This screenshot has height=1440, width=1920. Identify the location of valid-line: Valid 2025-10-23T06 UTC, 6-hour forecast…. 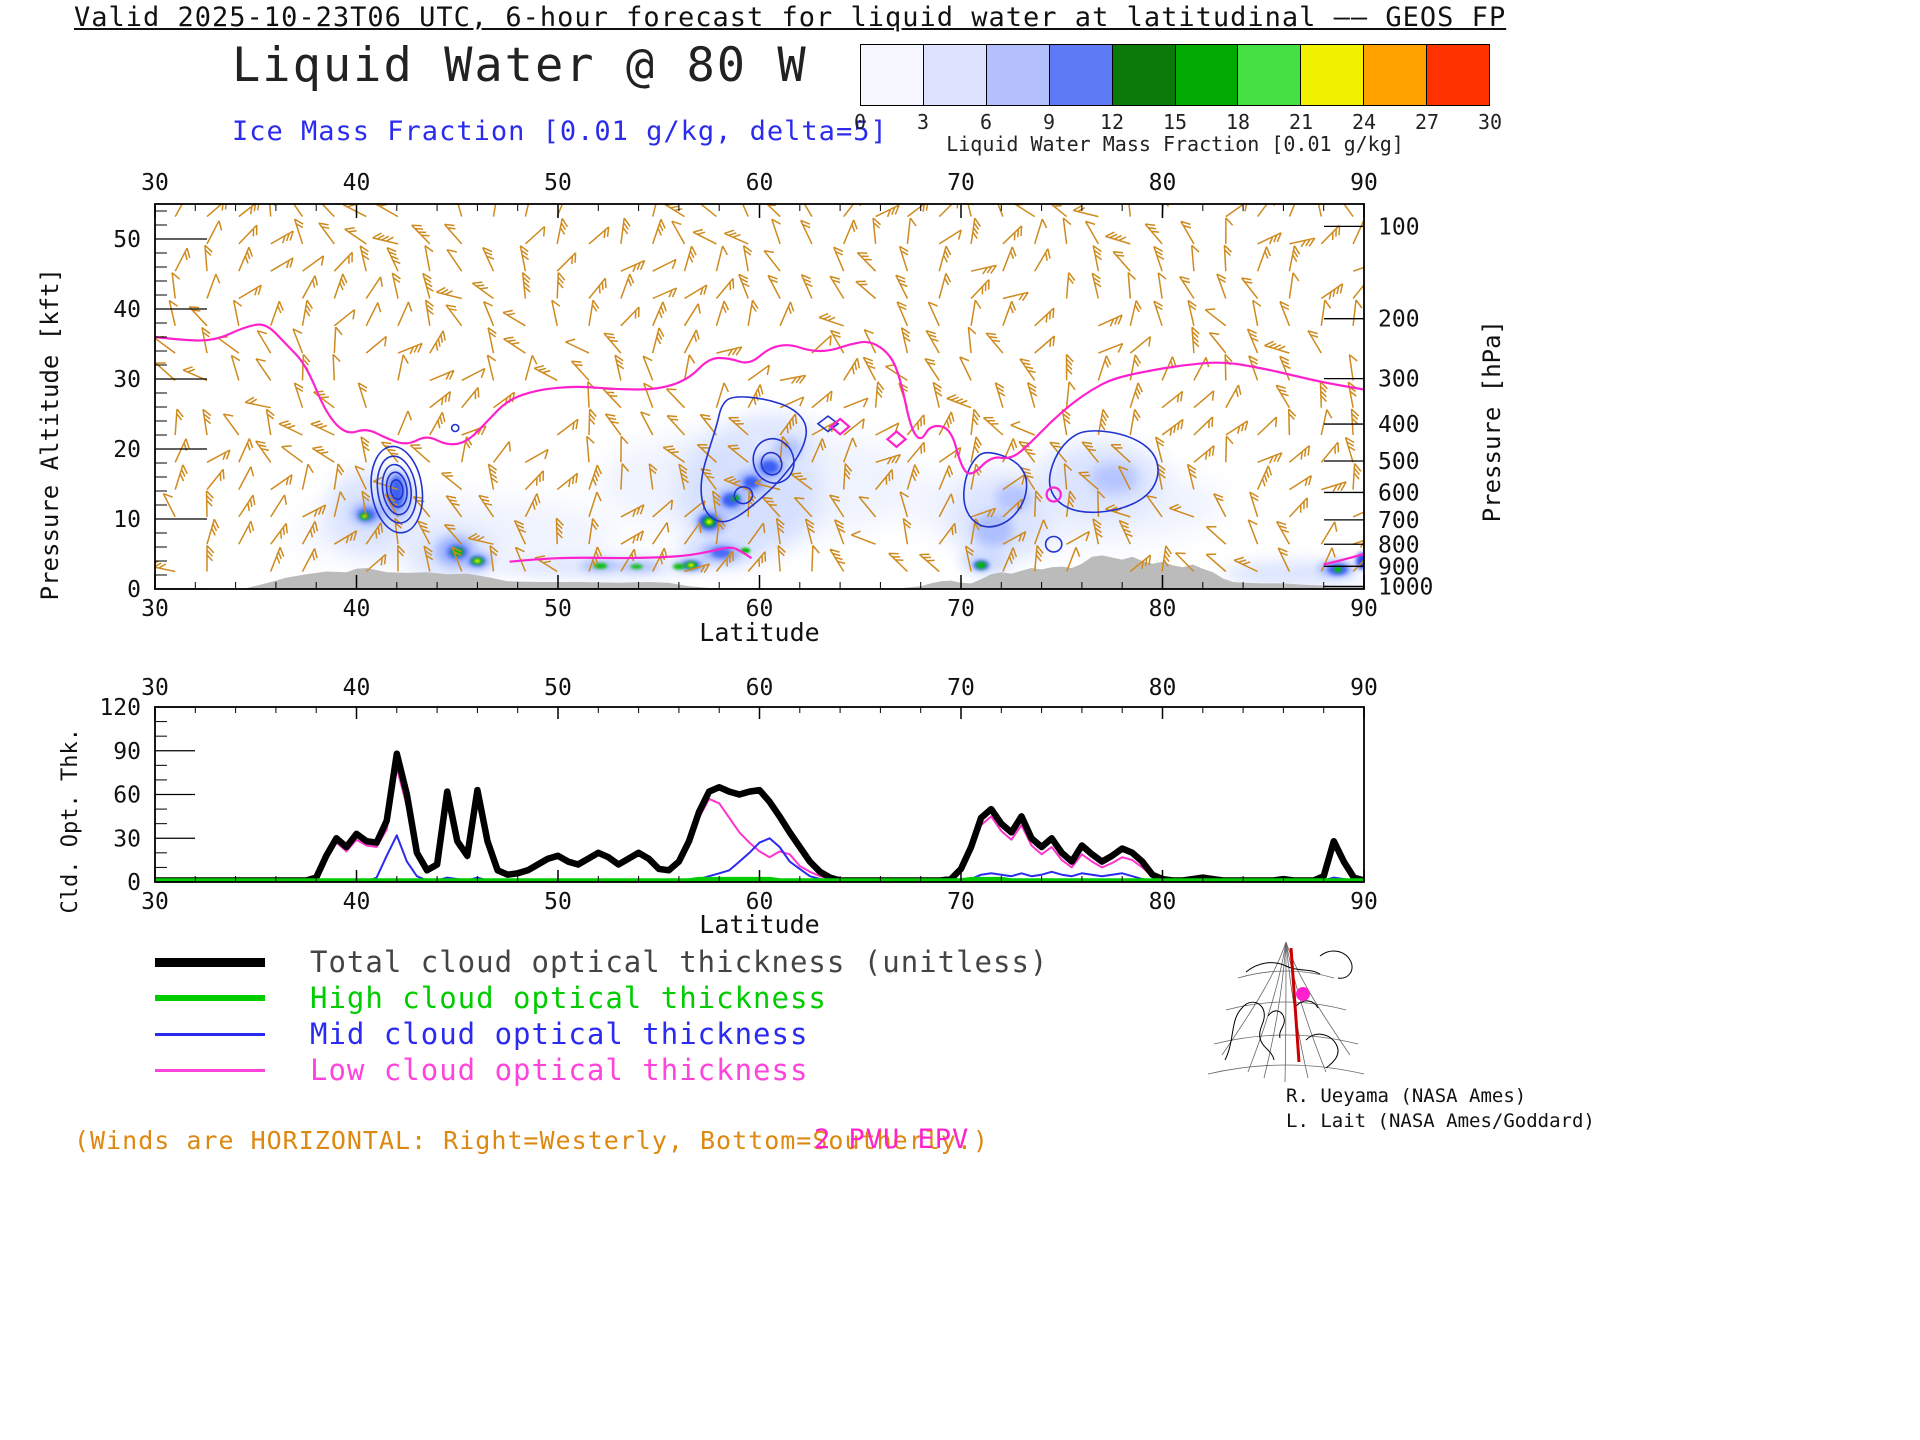
(790, 17).